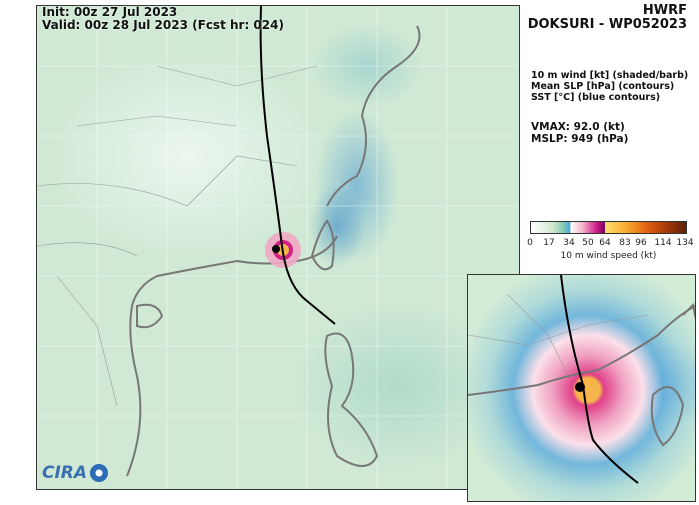  Describe the element at coordinates (163, 25) in the screenshot. I see `valid-time: Valid: 00z 28 Jul 2023 (Fcst hr: 024)` at that location.